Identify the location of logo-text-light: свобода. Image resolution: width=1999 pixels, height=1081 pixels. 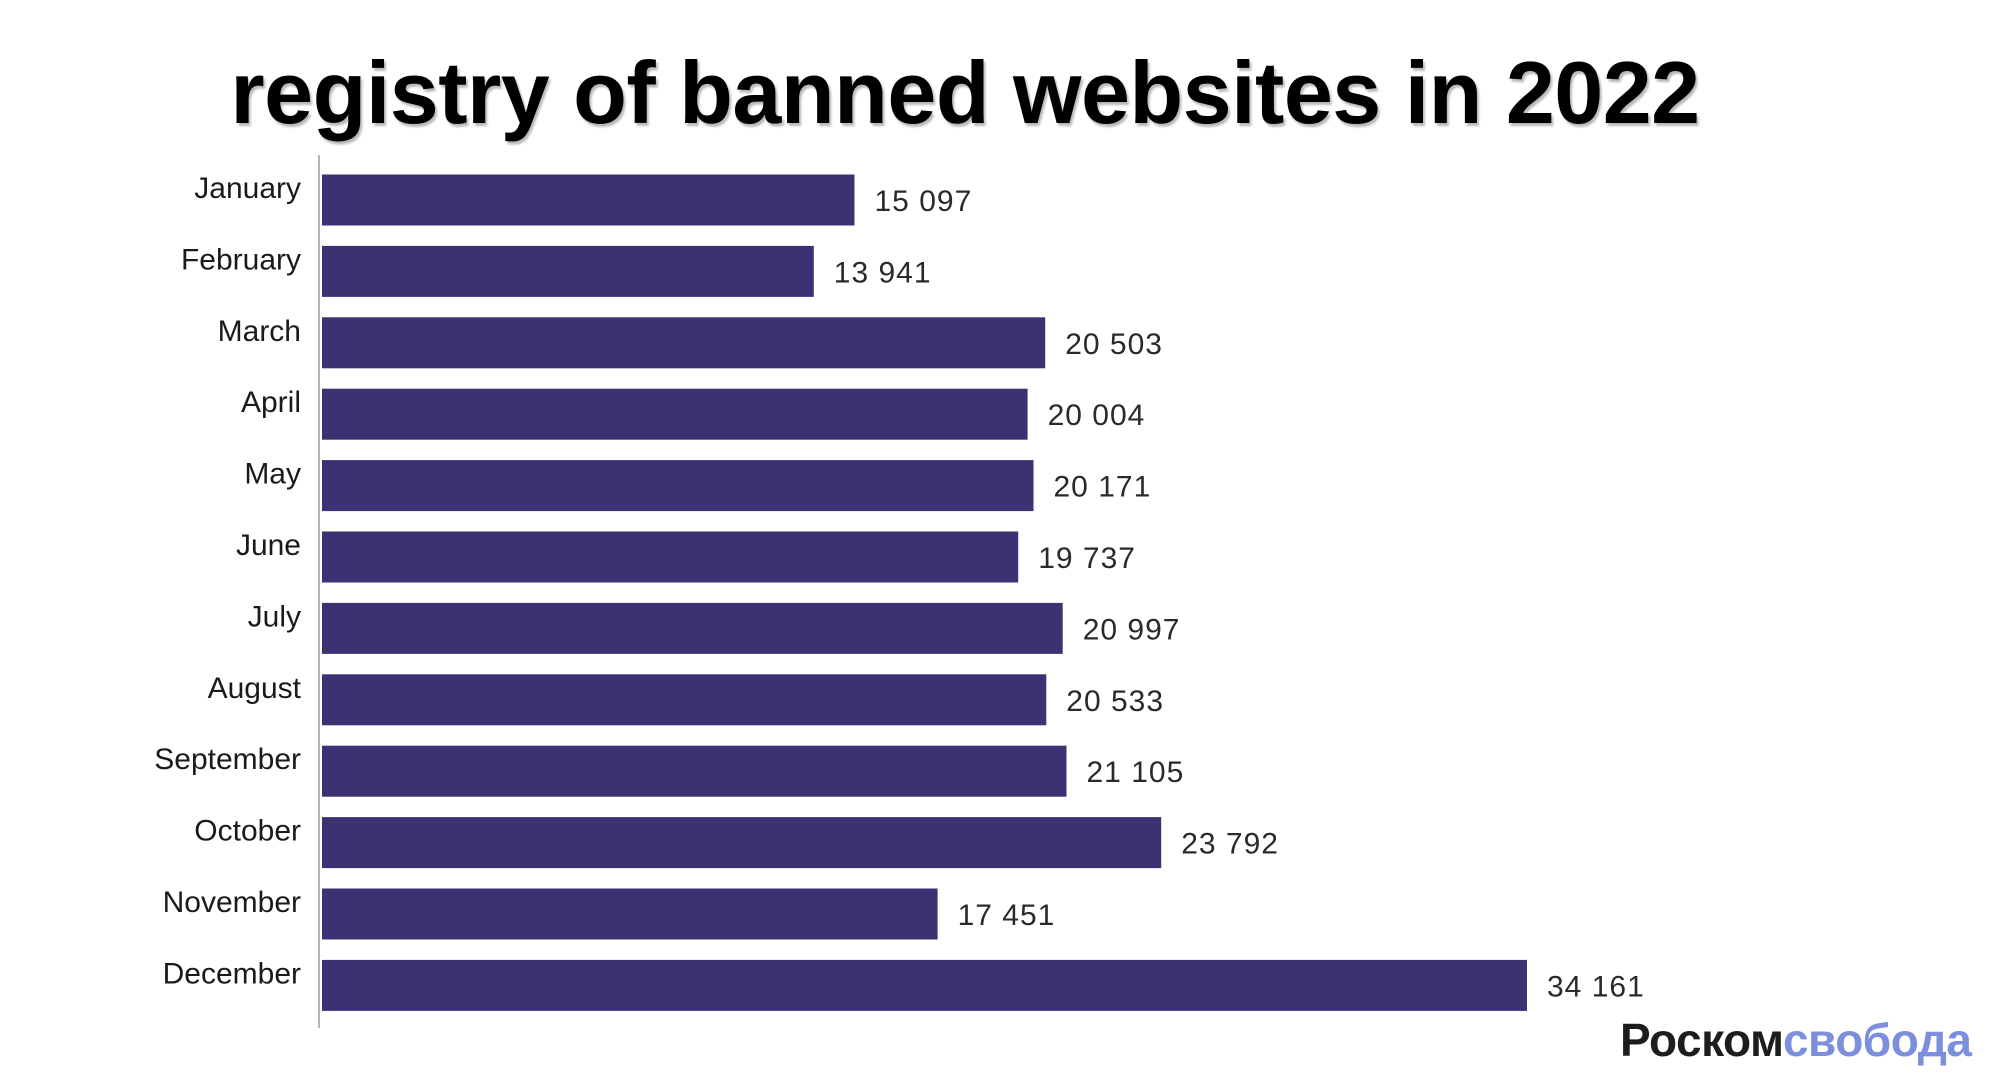
(1877, 1040).